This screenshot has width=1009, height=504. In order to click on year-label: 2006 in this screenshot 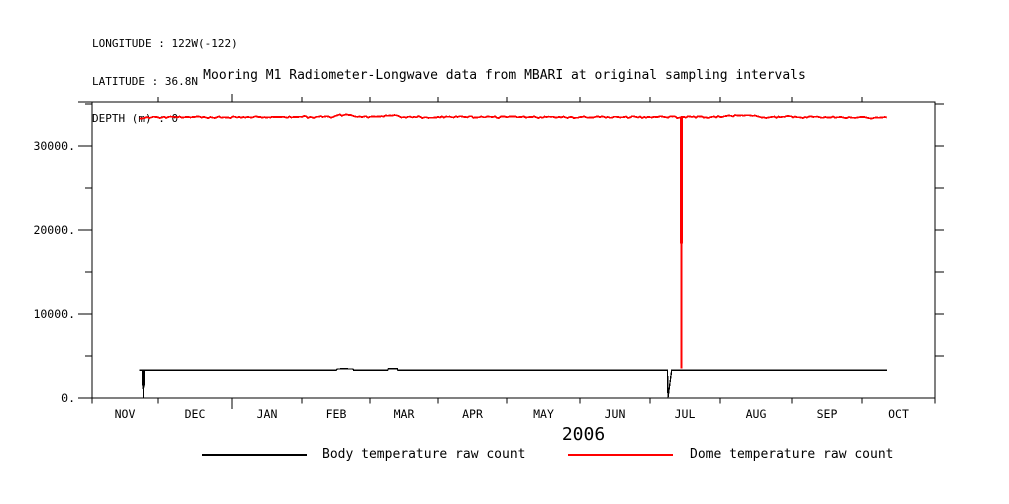, I will do `click(583, 434)`.